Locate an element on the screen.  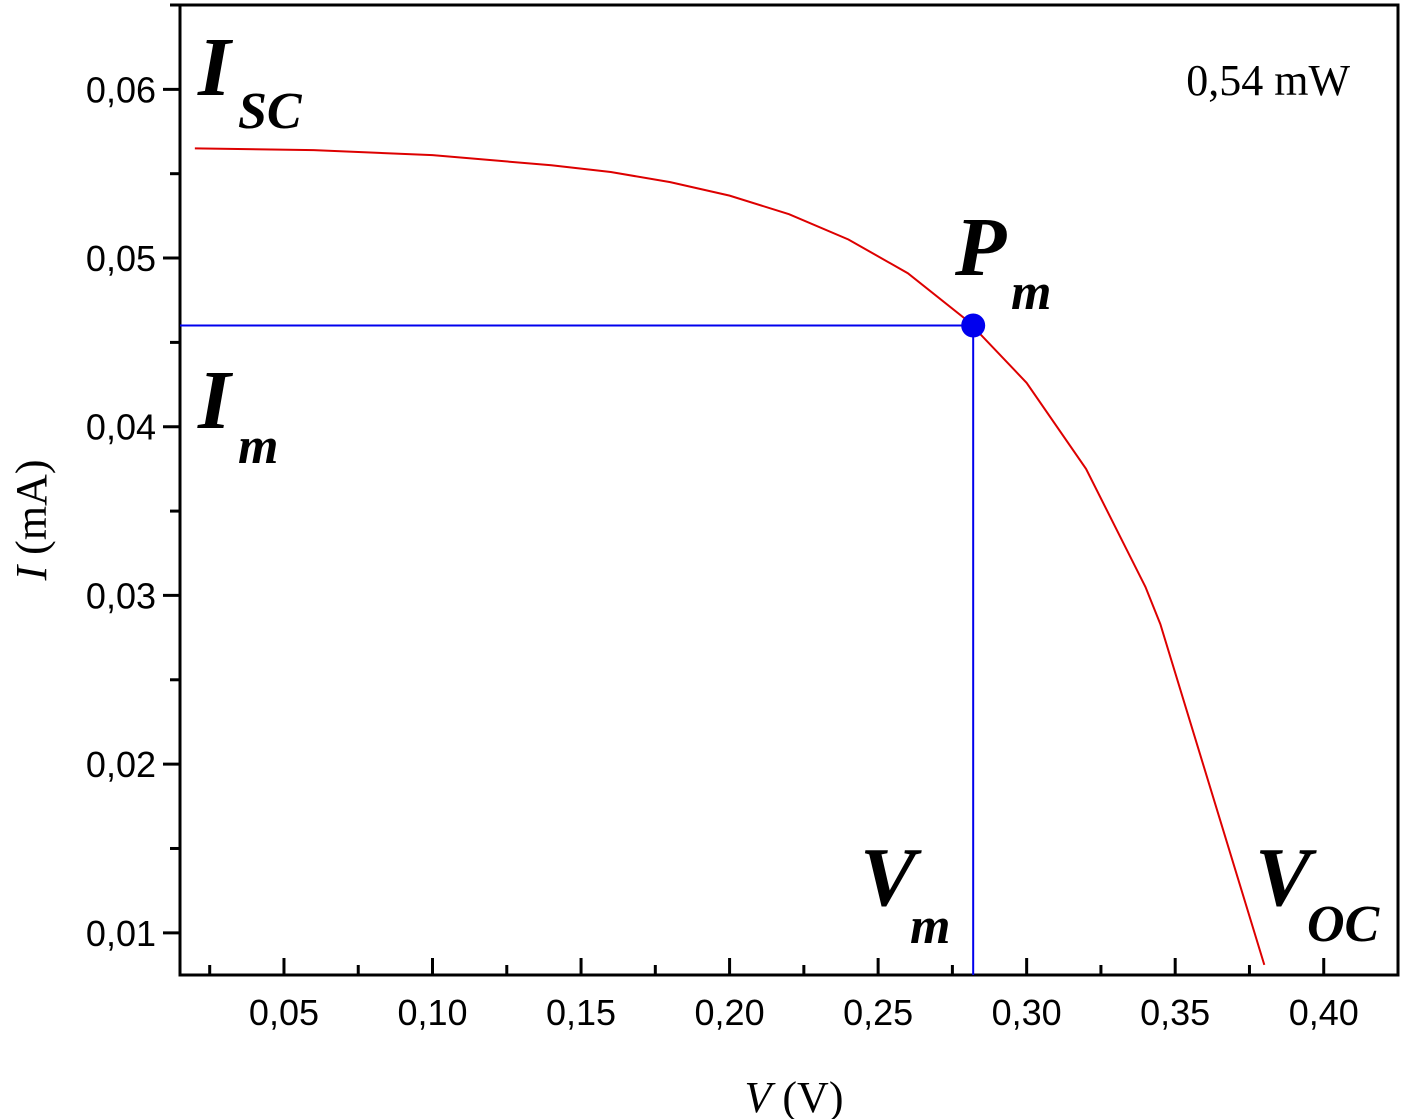
y-tick-label: 0,04 is located at coordinates (121, 427).